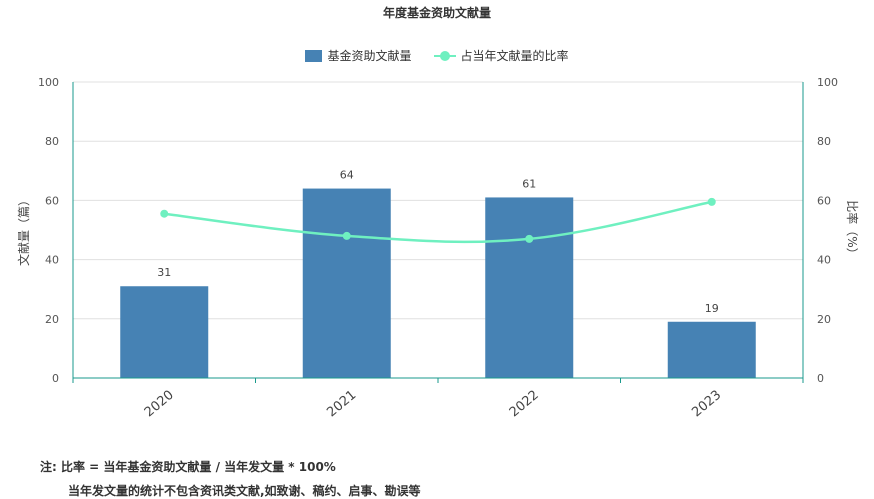 This screenshot has height=499, width=874. Describe the element at coordinates (824, 200) in the screenshot. I see `y-tick-label-right: 60` at that location.